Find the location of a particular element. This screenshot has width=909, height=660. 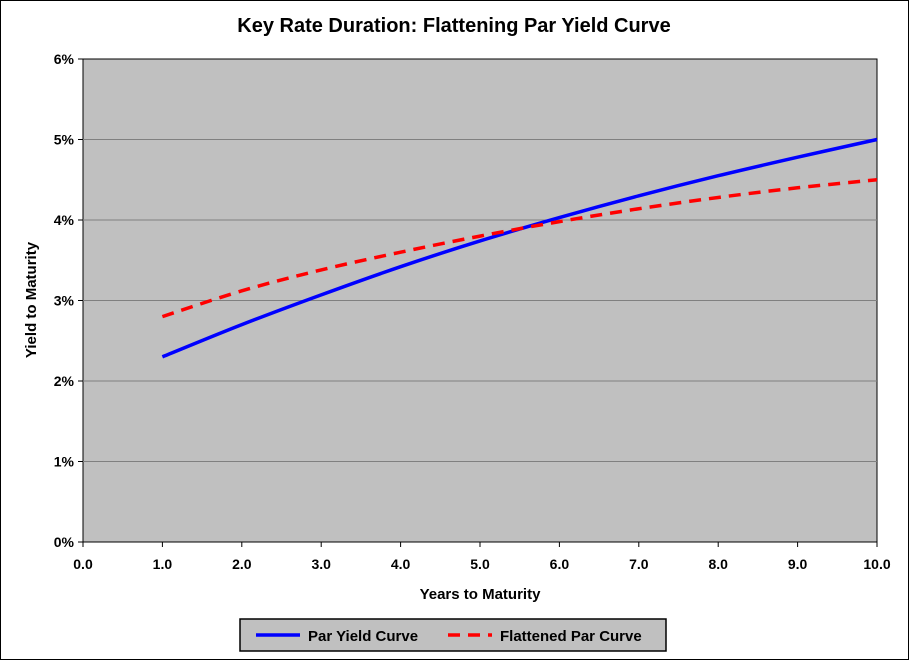

x-tick-label: 9.0 is located at coordinates (798, 564).